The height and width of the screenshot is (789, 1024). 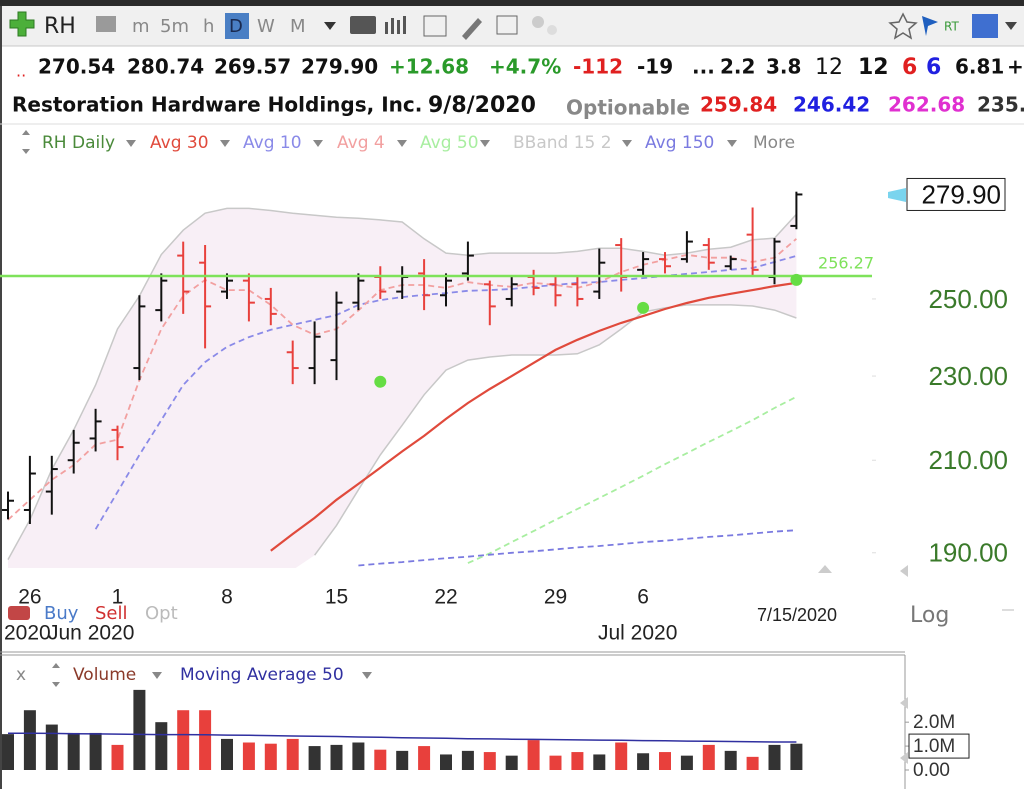 What do you see at coordinates (445, 597) in the screenshot?
I see `x-tick-label: 22` at bounding box center [445, 597].